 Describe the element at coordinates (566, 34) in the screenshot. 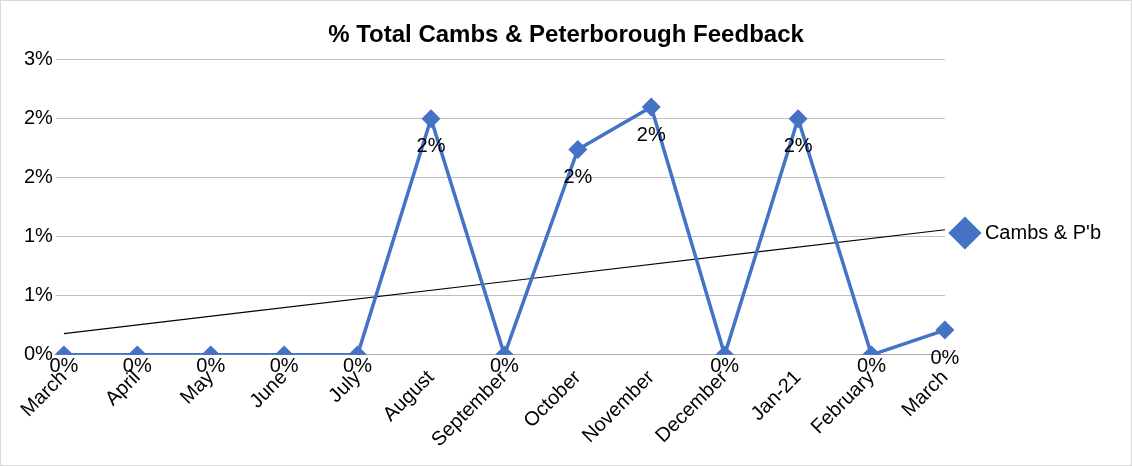

I see `chart-title: % Total Cambs & Peterborough Feedback` at that location.